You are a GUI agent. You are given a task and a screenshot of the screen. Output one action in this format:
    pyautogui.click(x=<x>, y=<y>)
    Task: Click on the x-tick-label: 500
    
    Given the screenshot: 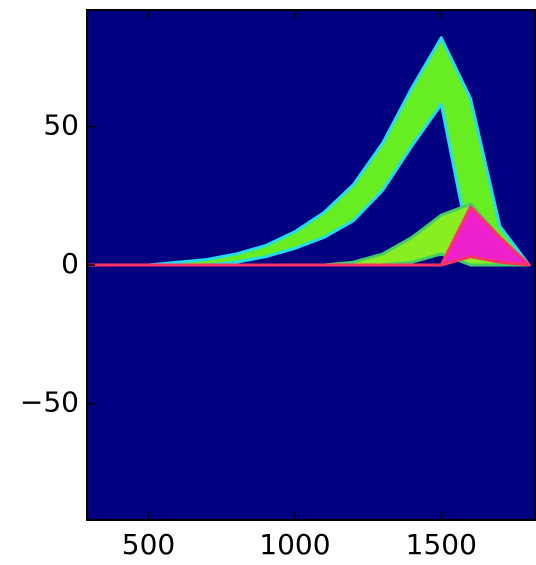 What is the action you would take?
    pyautogui.click(x=148, y=544)
    